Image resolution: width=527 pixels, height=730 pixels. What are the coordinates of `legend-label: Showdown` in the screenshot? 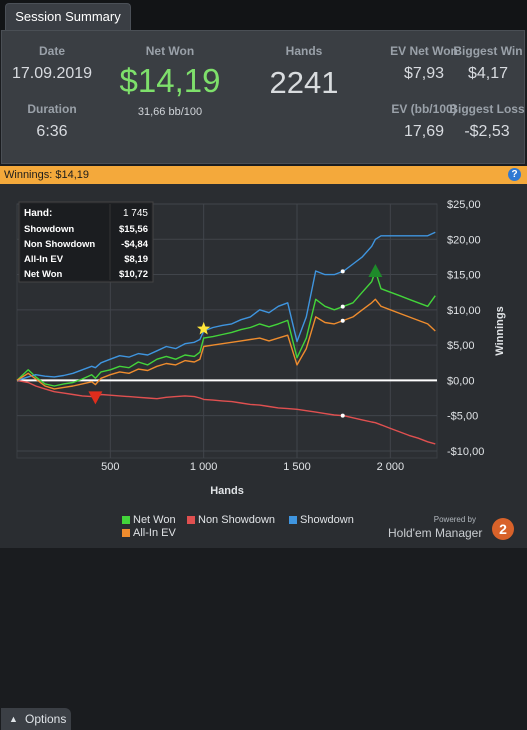 It's located at (327, 520).